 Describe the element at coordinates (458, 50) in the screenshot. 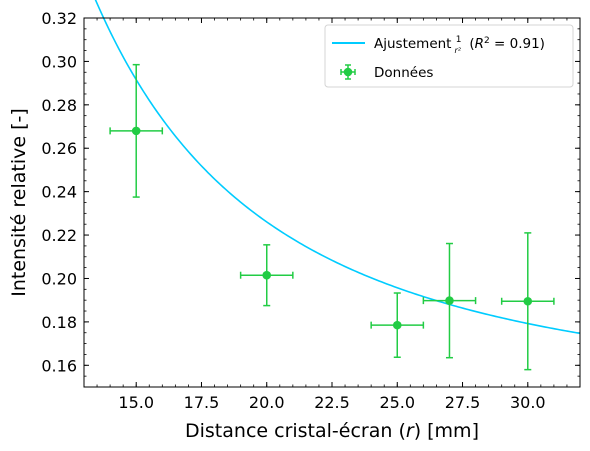

I see `legend-fit-fraction-den: r²` at that location.